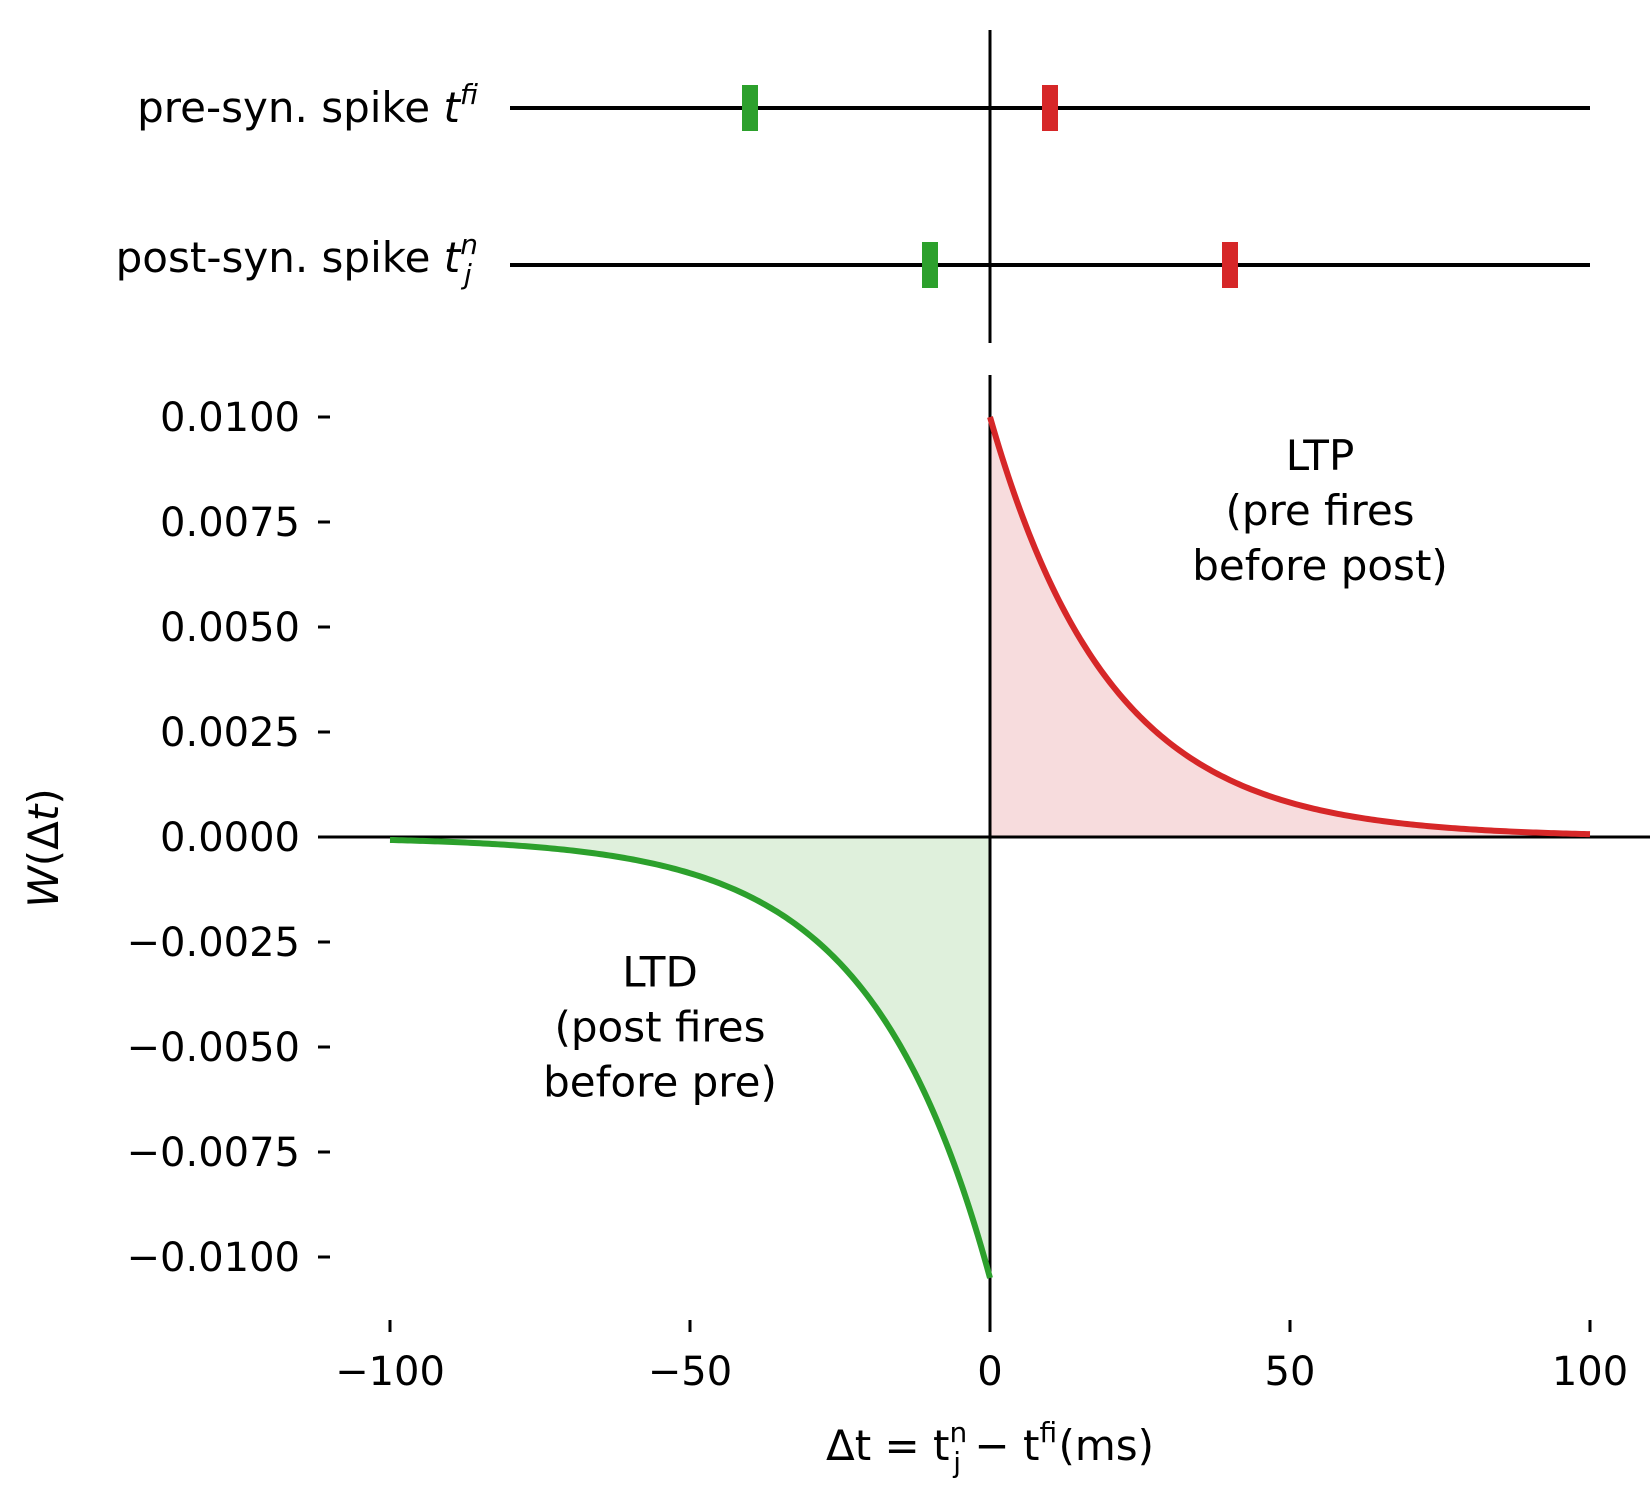  Describe the element at coordinates (213, 943) in the screenshot. I see `y-tick-label: −0.0025` at that location.